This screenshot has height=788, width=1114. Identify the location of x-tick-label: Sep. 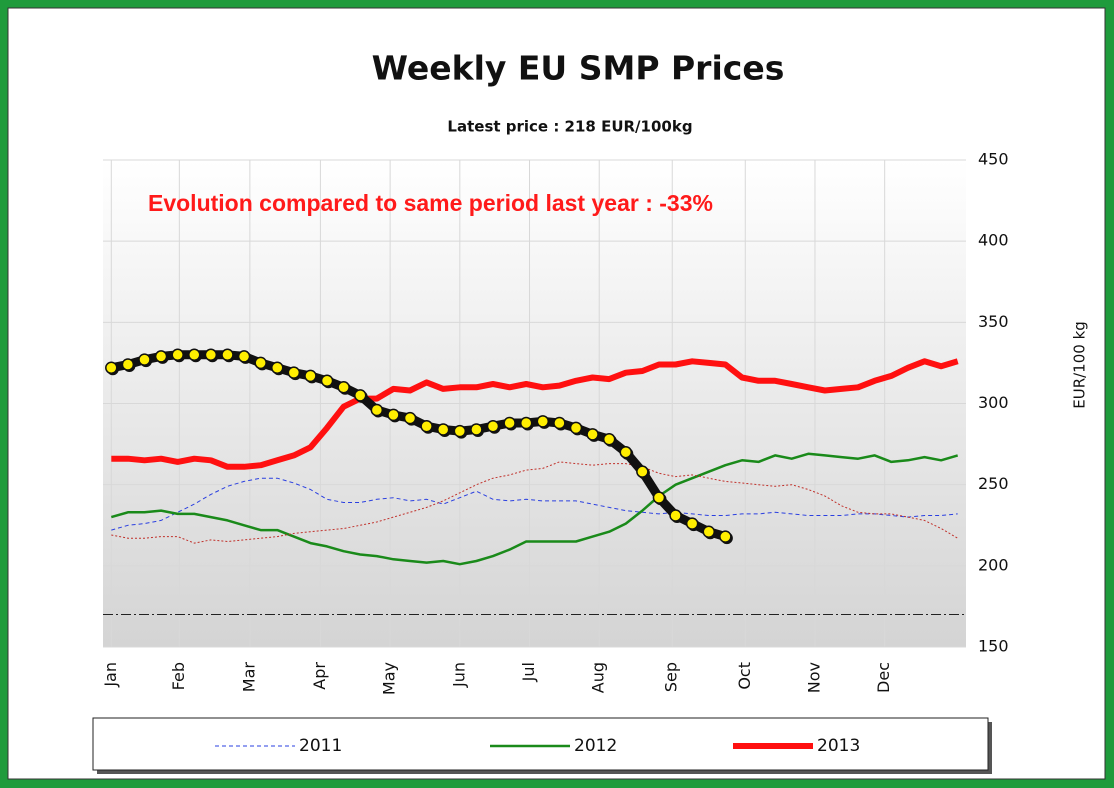
(671, 677).